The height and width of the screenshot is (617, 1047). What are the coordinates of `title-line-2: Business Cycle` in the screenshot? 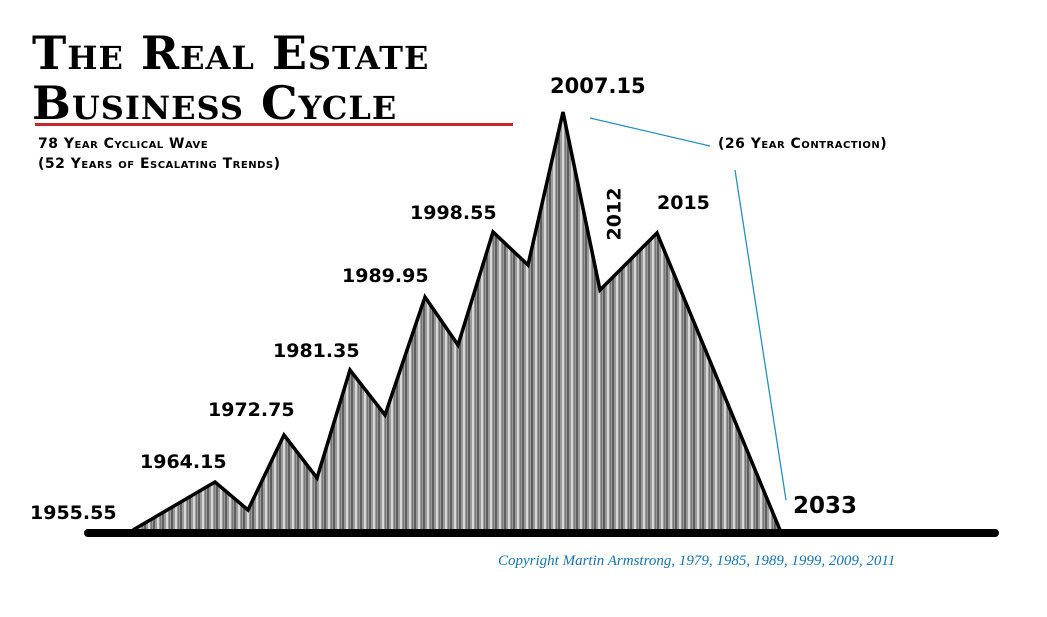 It's located at (215, 103).